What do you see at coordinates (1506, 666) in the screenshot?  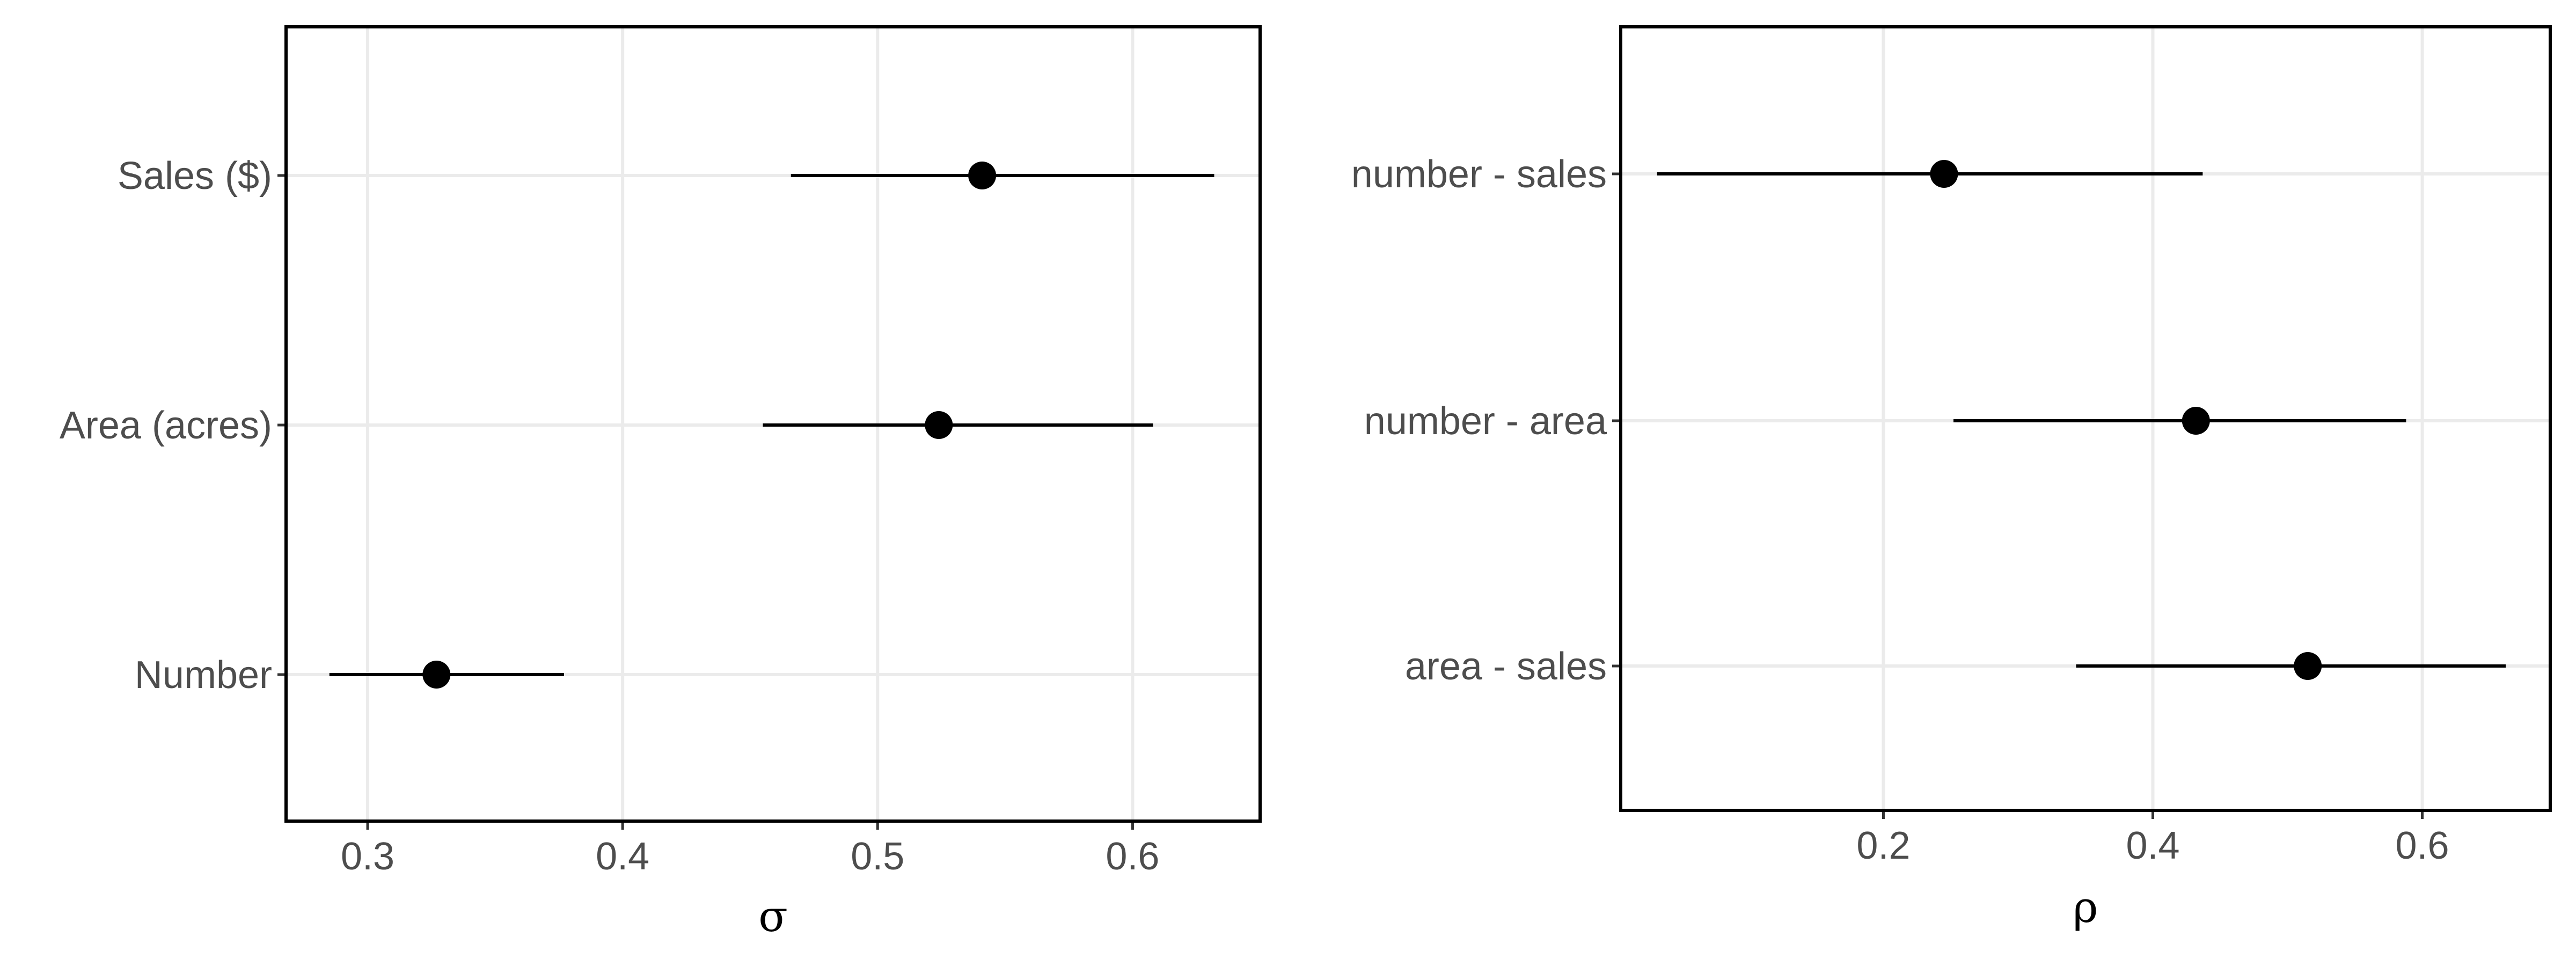 I see `y-category-label: area - sales` at bounding box center [1506, 666].